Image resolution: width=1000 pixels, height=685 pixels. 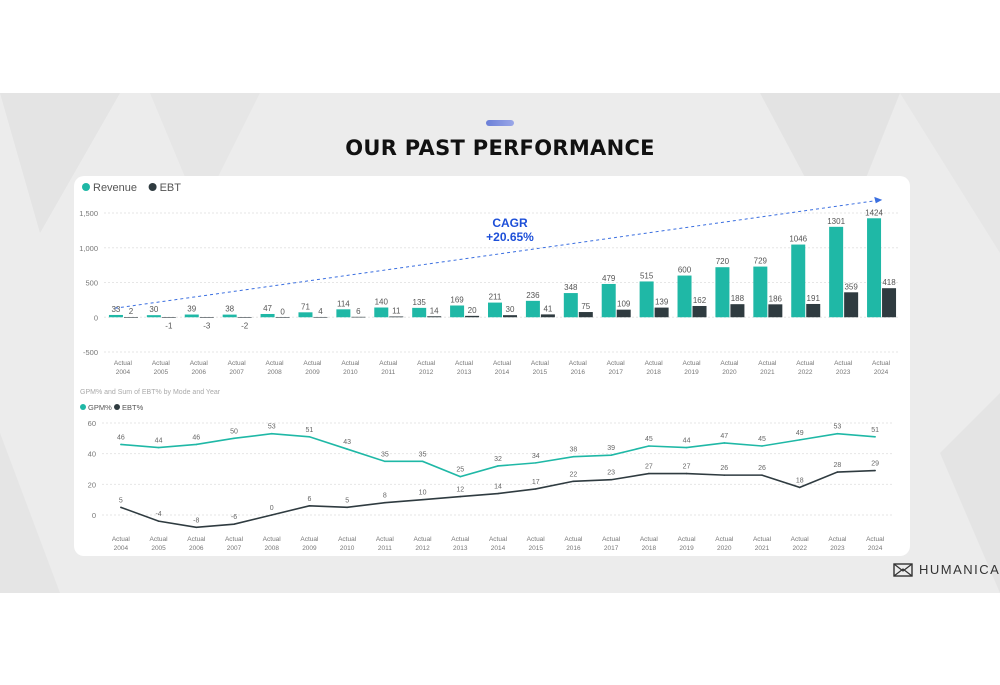 I want to click on revenue-data-label: 38, so click(x=229, y=309).